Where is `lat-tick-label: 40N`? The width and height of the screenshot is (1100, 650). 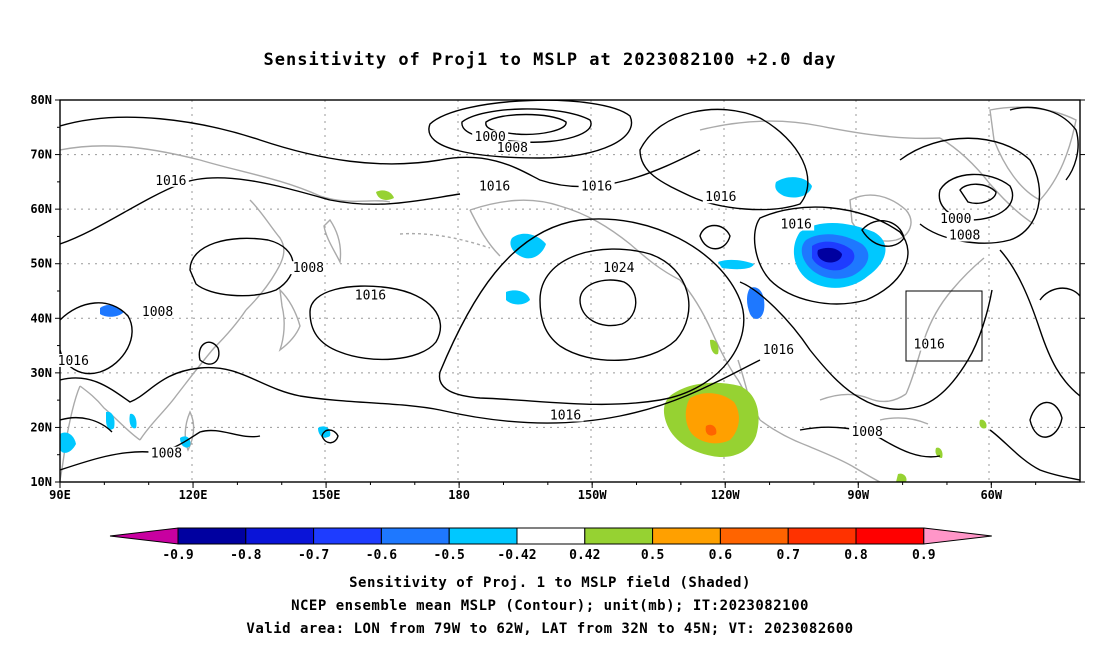 lat-tick-label: 40N is located at coordinates (41, 318).